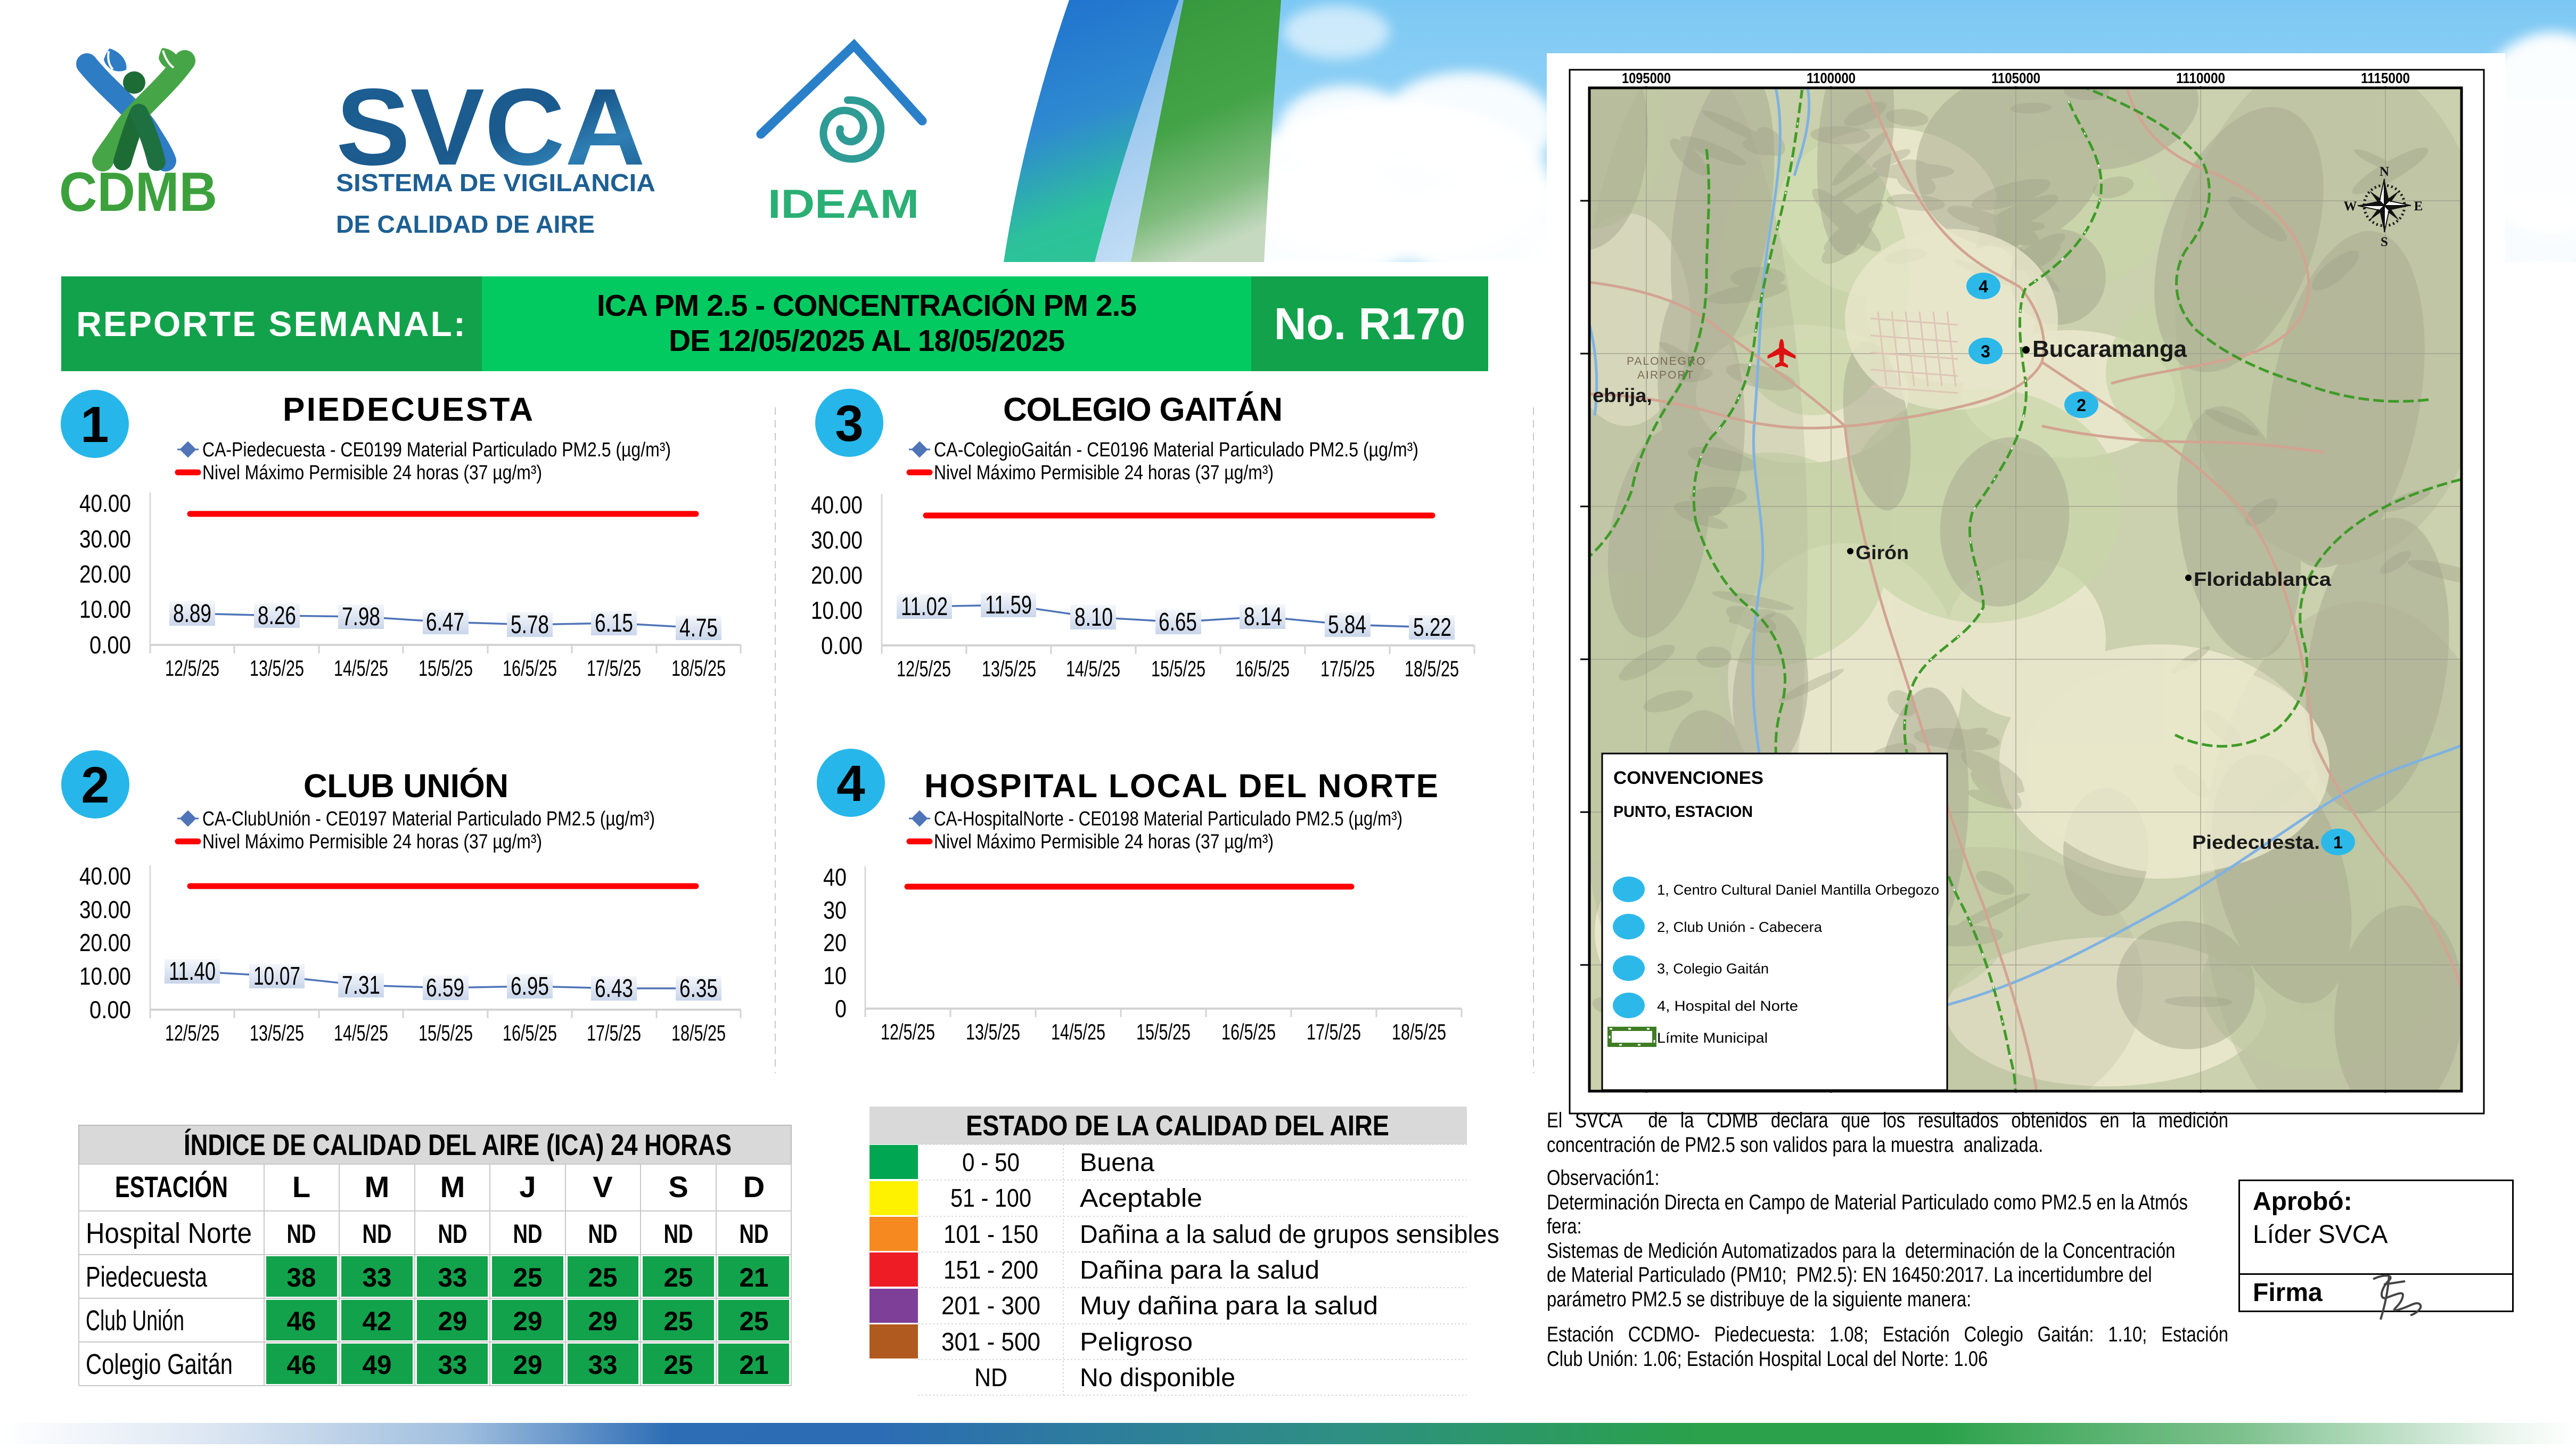  Describe the element at coordinates (138, 192) in the screenshot. I see `svg-text: CDMB` at that location.